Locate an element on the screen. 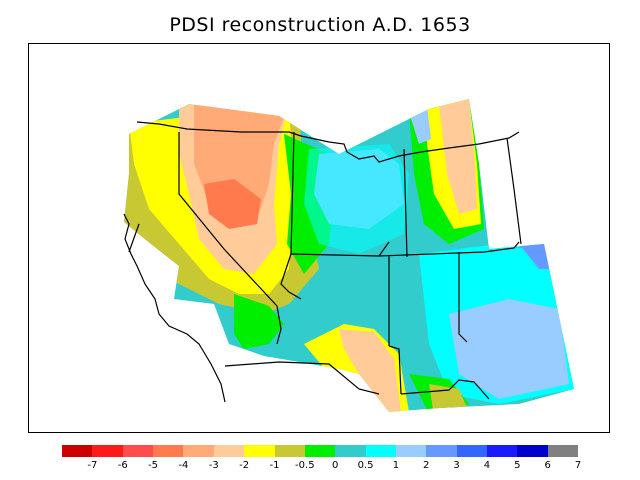  legend-tick-label: -2 is located at coordinates (244, 465).